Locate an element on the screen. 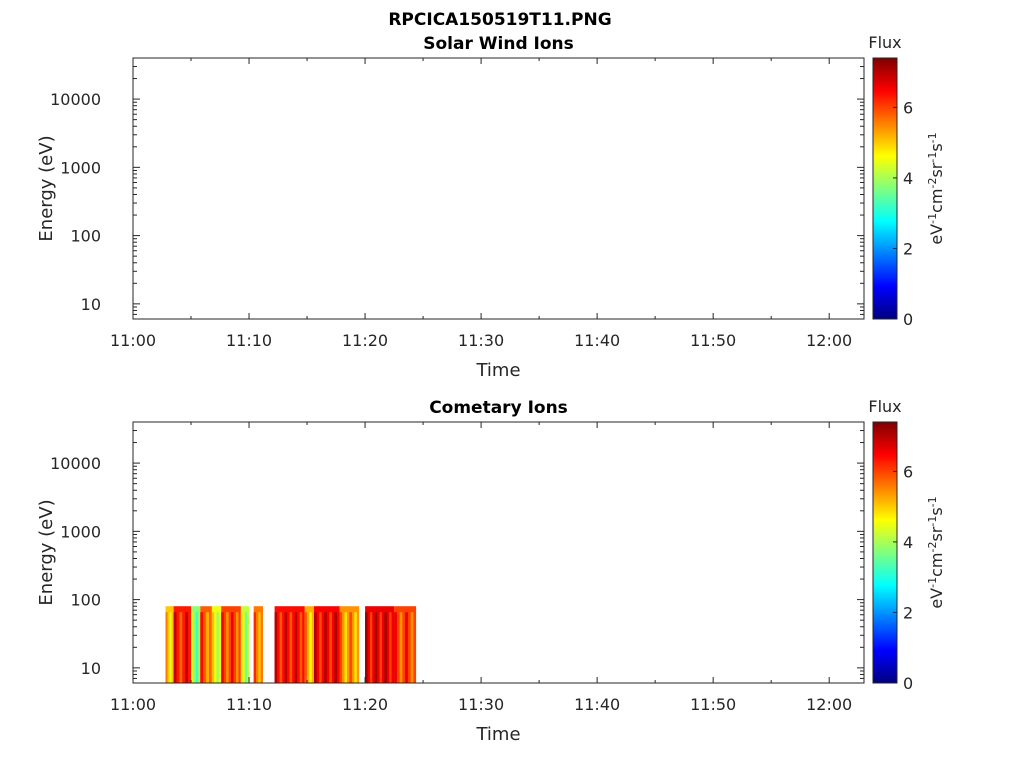 The height and width of the screenshot is (768, 1024). heatmap-data is located at coordinates (291, 644).